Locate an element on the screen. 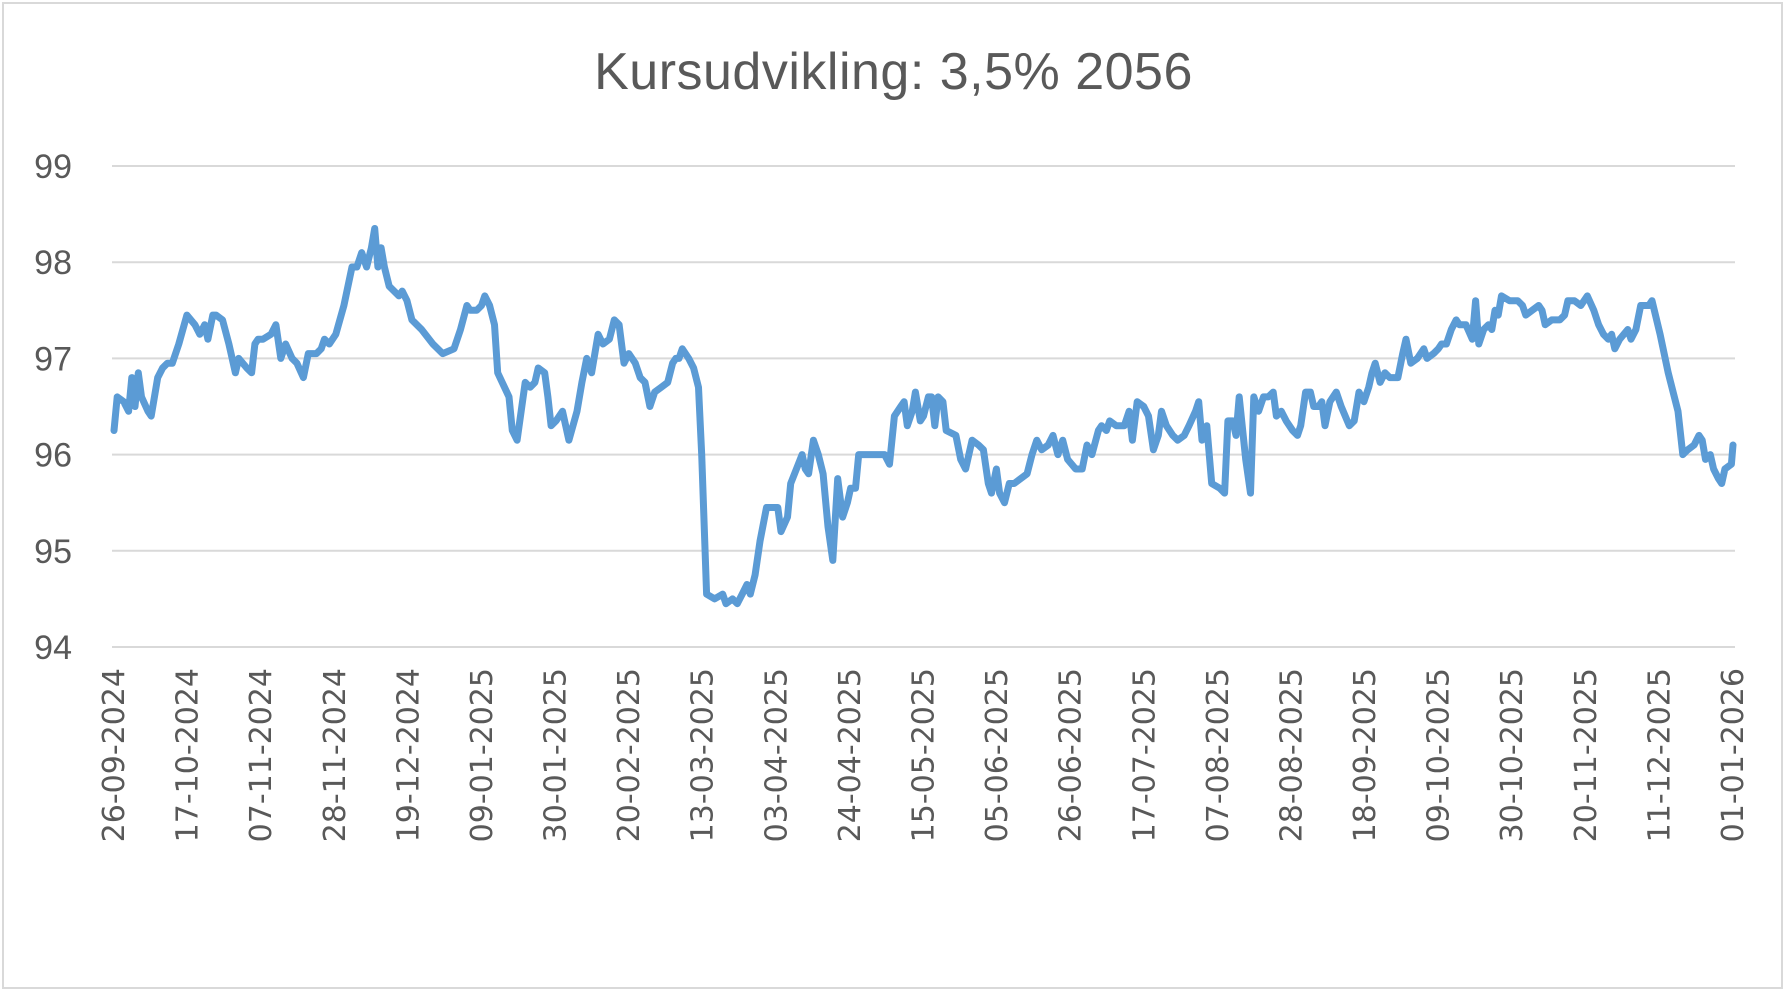 The height and width of the screenshot is (993, 1787). y-tick-label: 98 is located at coordinates (53, 263).